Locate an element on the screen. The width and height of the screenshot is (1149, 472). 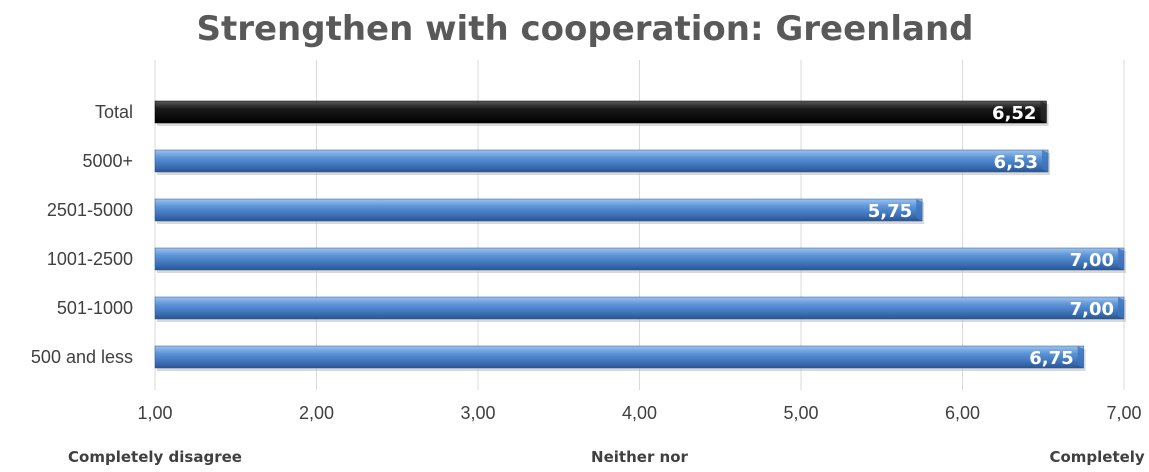
scale-anchor-label: Neither nor is located at coordinates (639, 457).